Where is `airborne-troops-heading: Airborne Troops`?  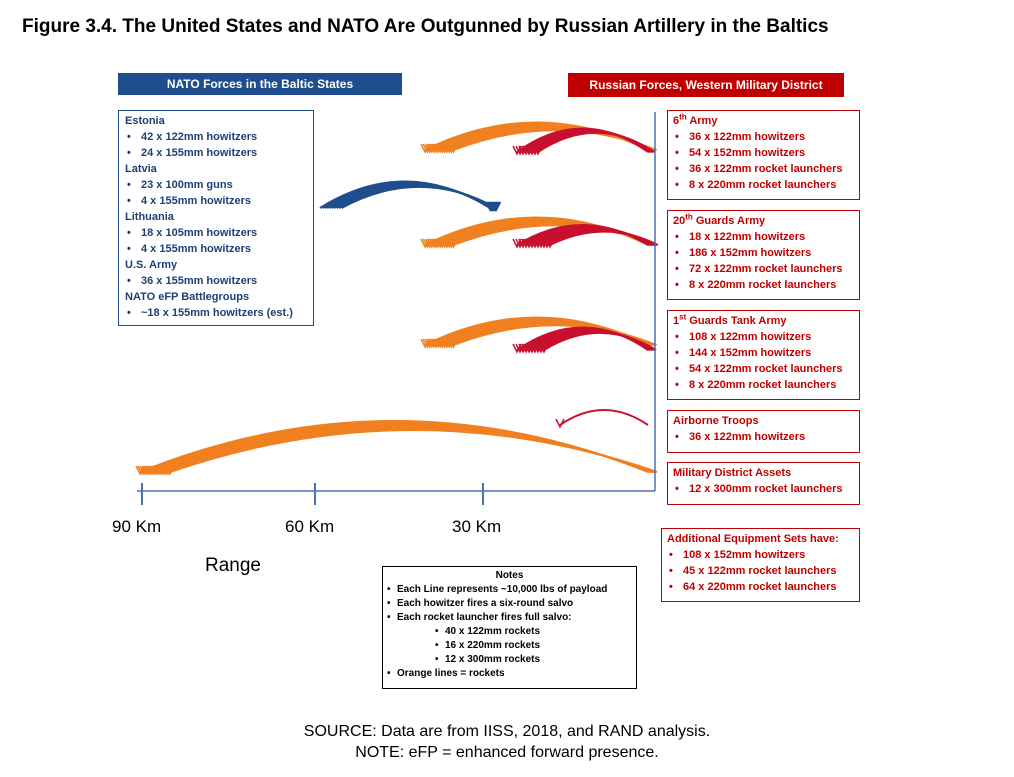 airborne-troops-heading: Airborne Troops is located at coordinates (716, 421).